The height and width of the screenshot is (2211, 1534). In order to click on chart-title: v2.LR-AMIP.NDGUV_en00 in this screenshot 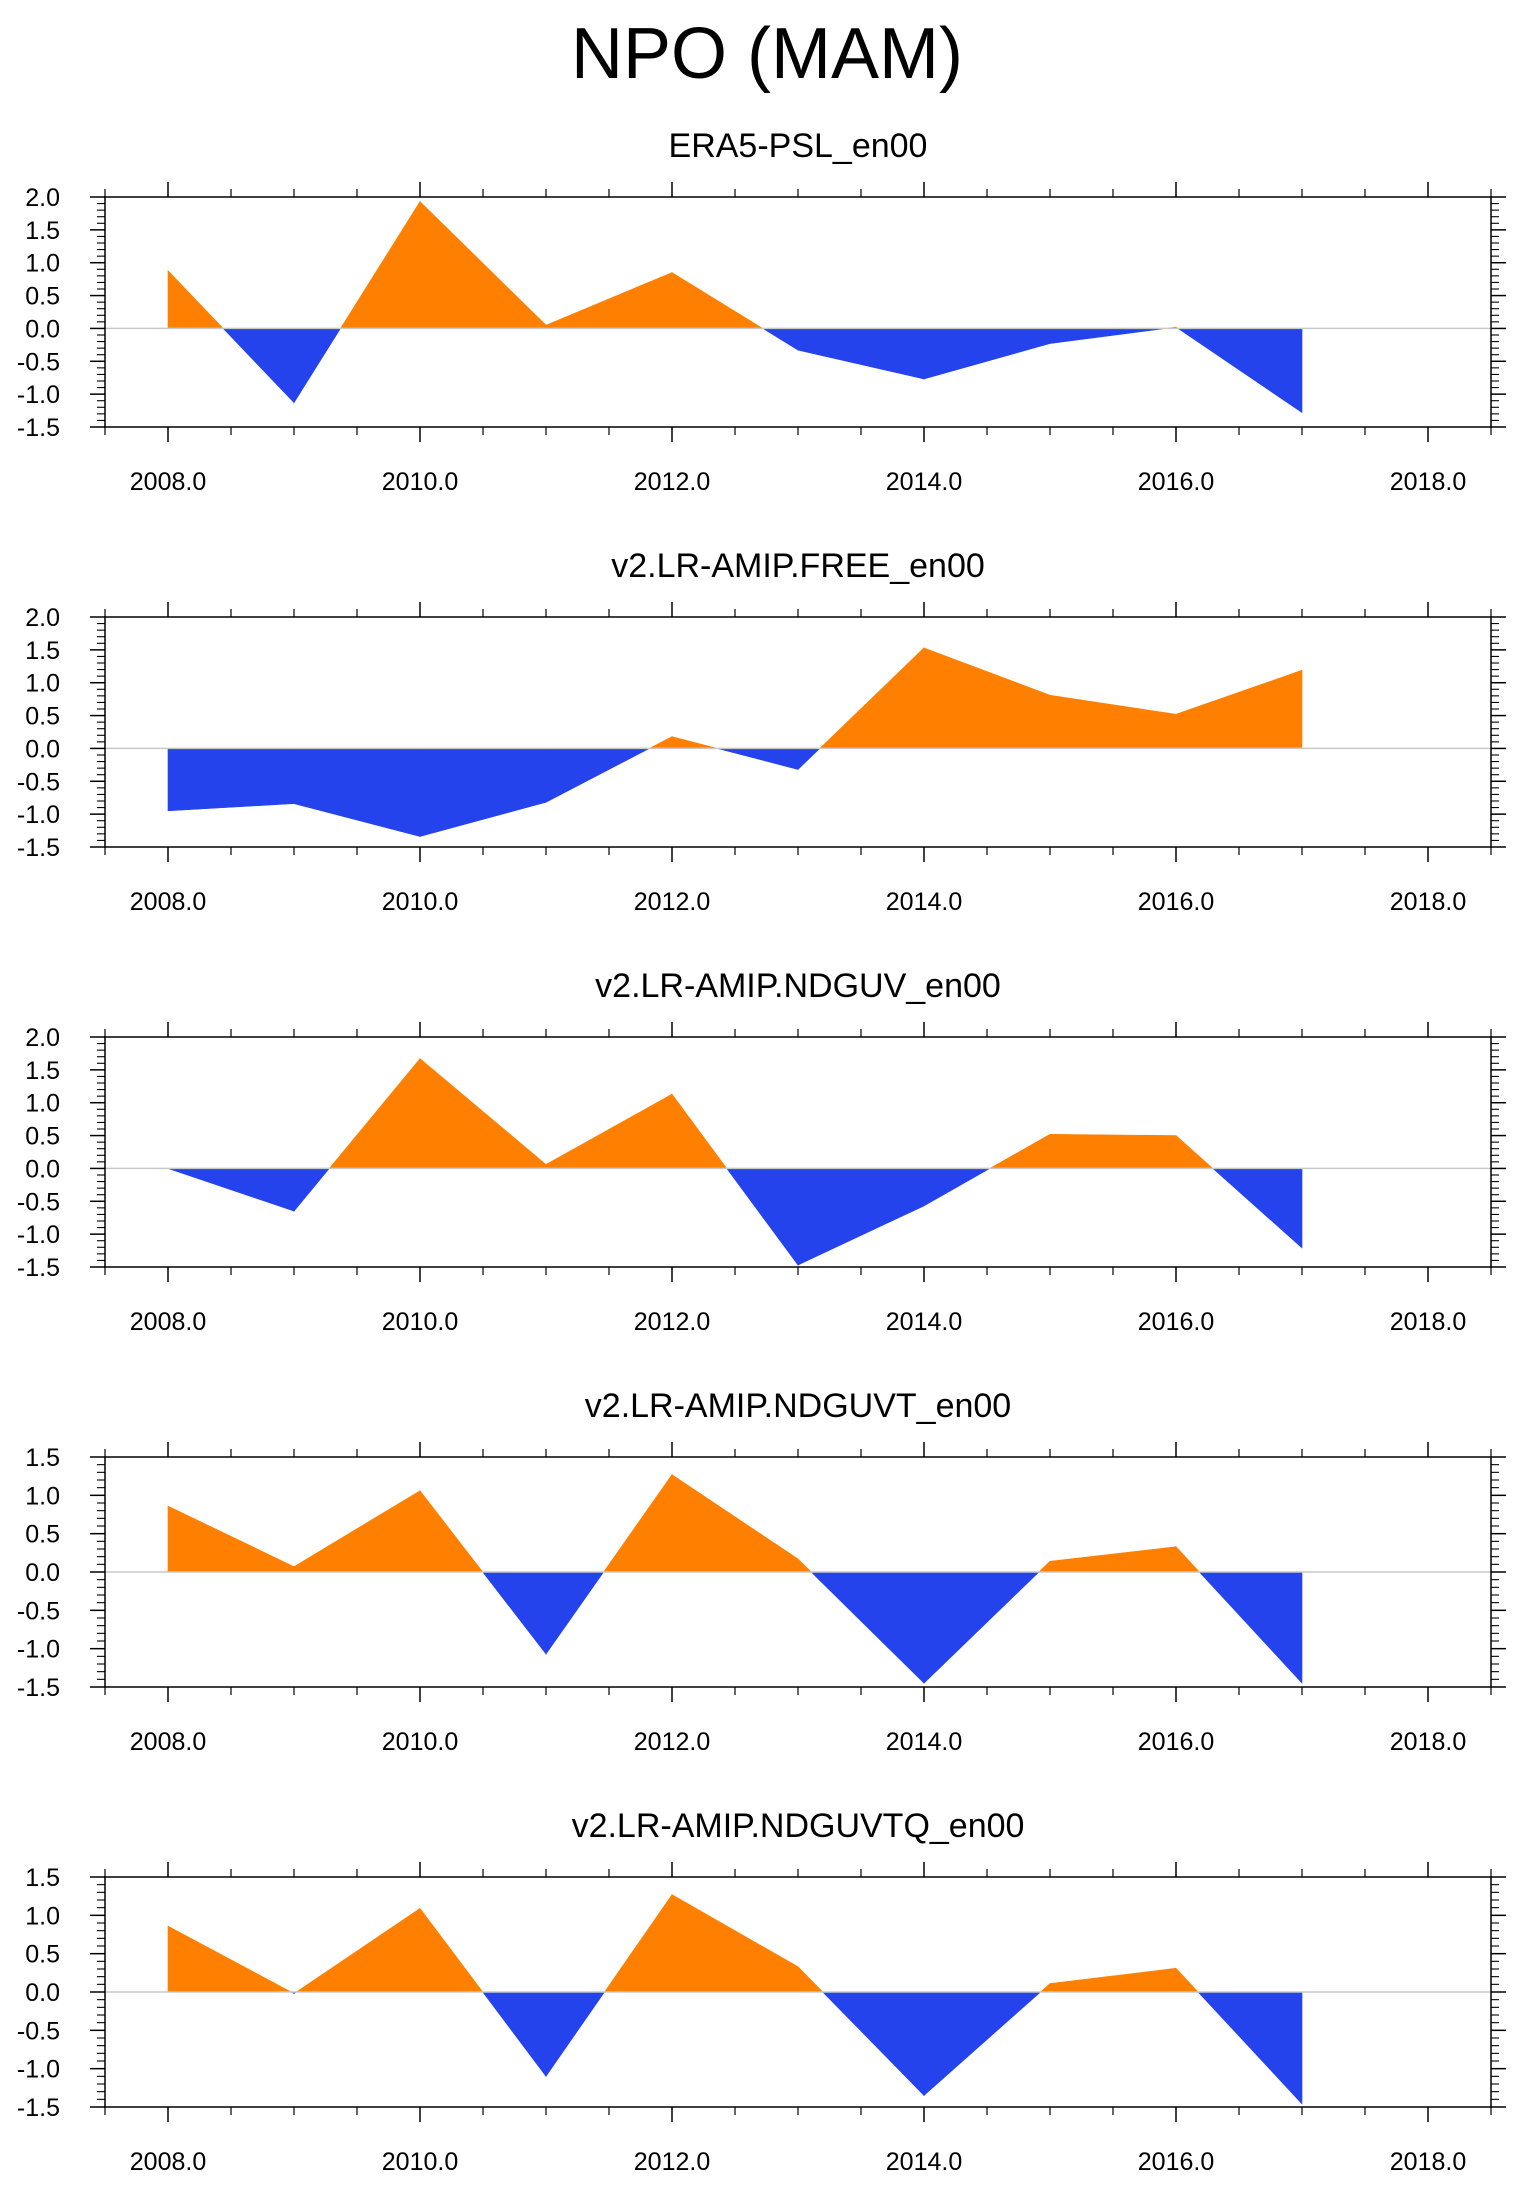, I will do `click(798, 986)`.